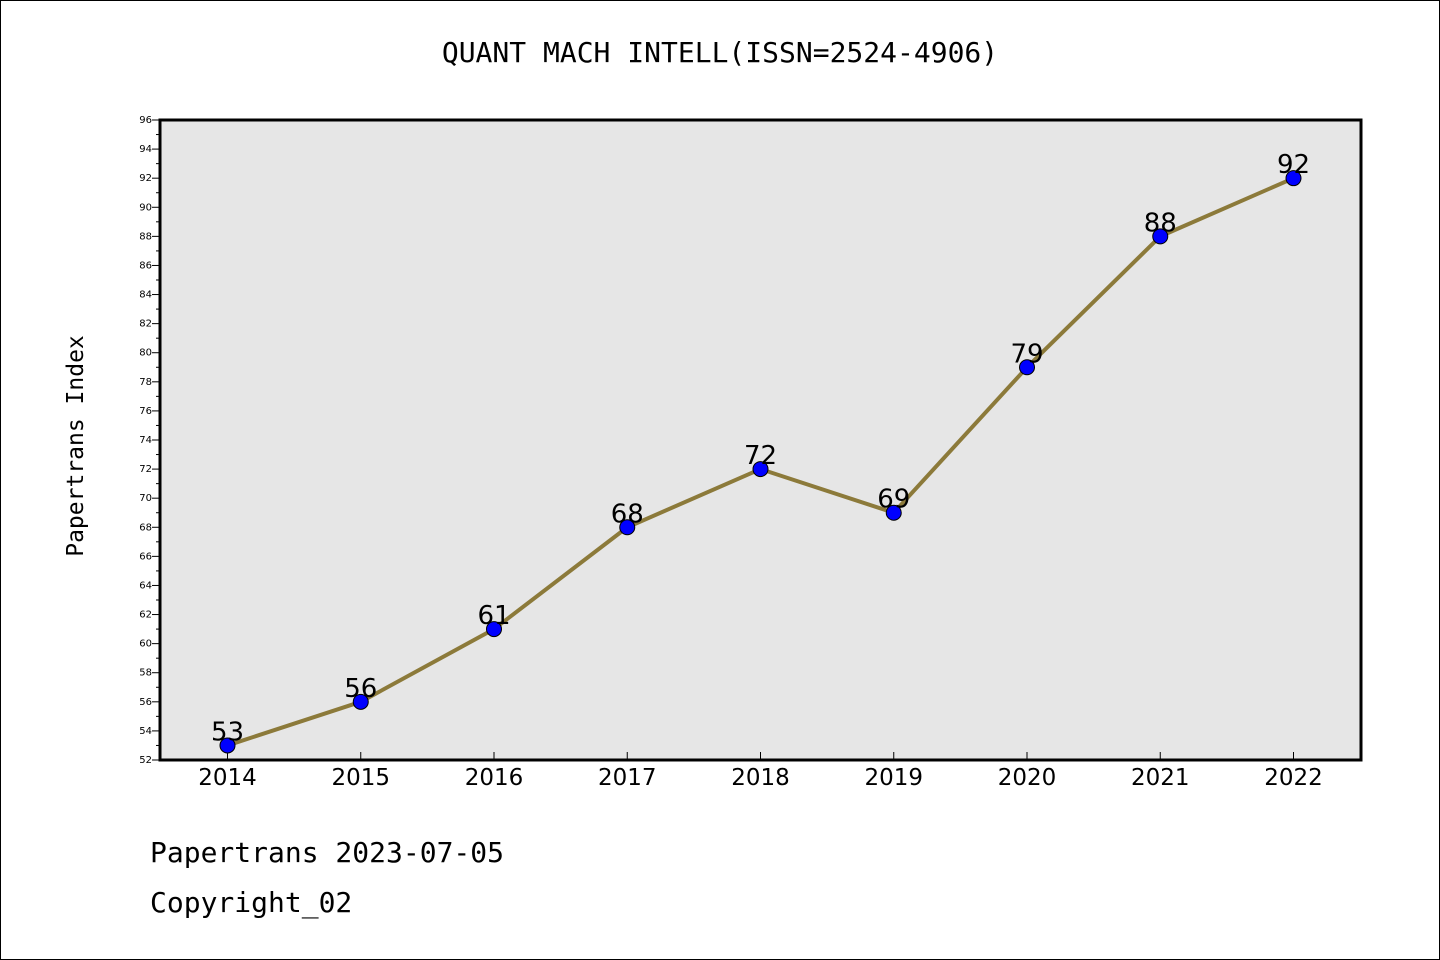  Describe the element at coordinates (145, 411) in the screenshot. I see `y-tick-label: 76` at that location.